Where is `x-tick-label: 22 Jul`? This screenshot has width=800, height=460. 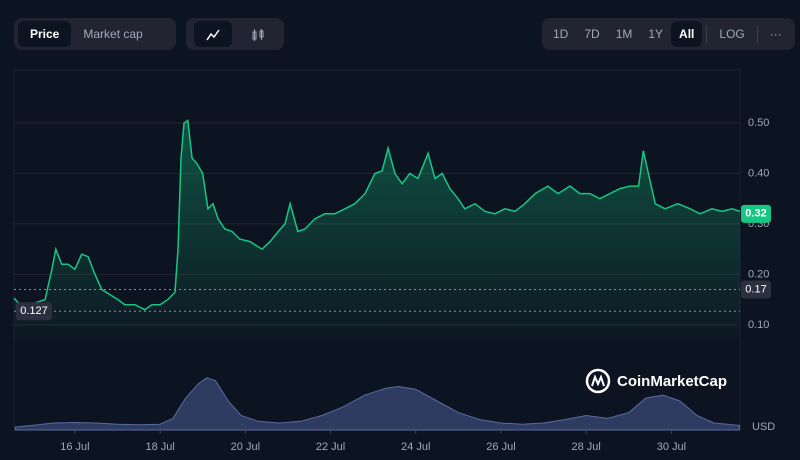 x-tick-label: 22 Jul is located at coordinates (330, 447).